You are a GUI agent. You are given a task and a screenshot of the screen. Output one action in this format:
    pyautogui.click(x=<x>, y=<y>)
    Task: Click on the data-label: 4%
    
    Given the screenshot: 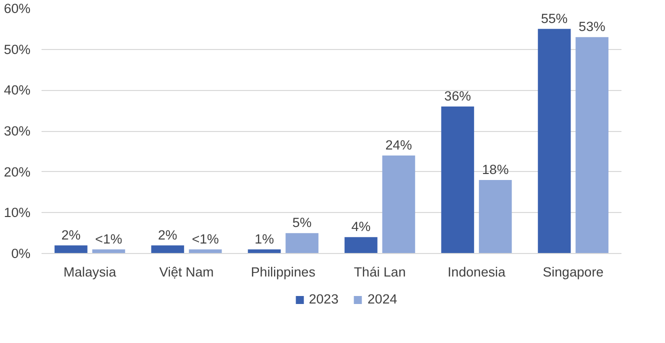 What is the action you would take?
    pyautogui.click(x=361, y=226)
    